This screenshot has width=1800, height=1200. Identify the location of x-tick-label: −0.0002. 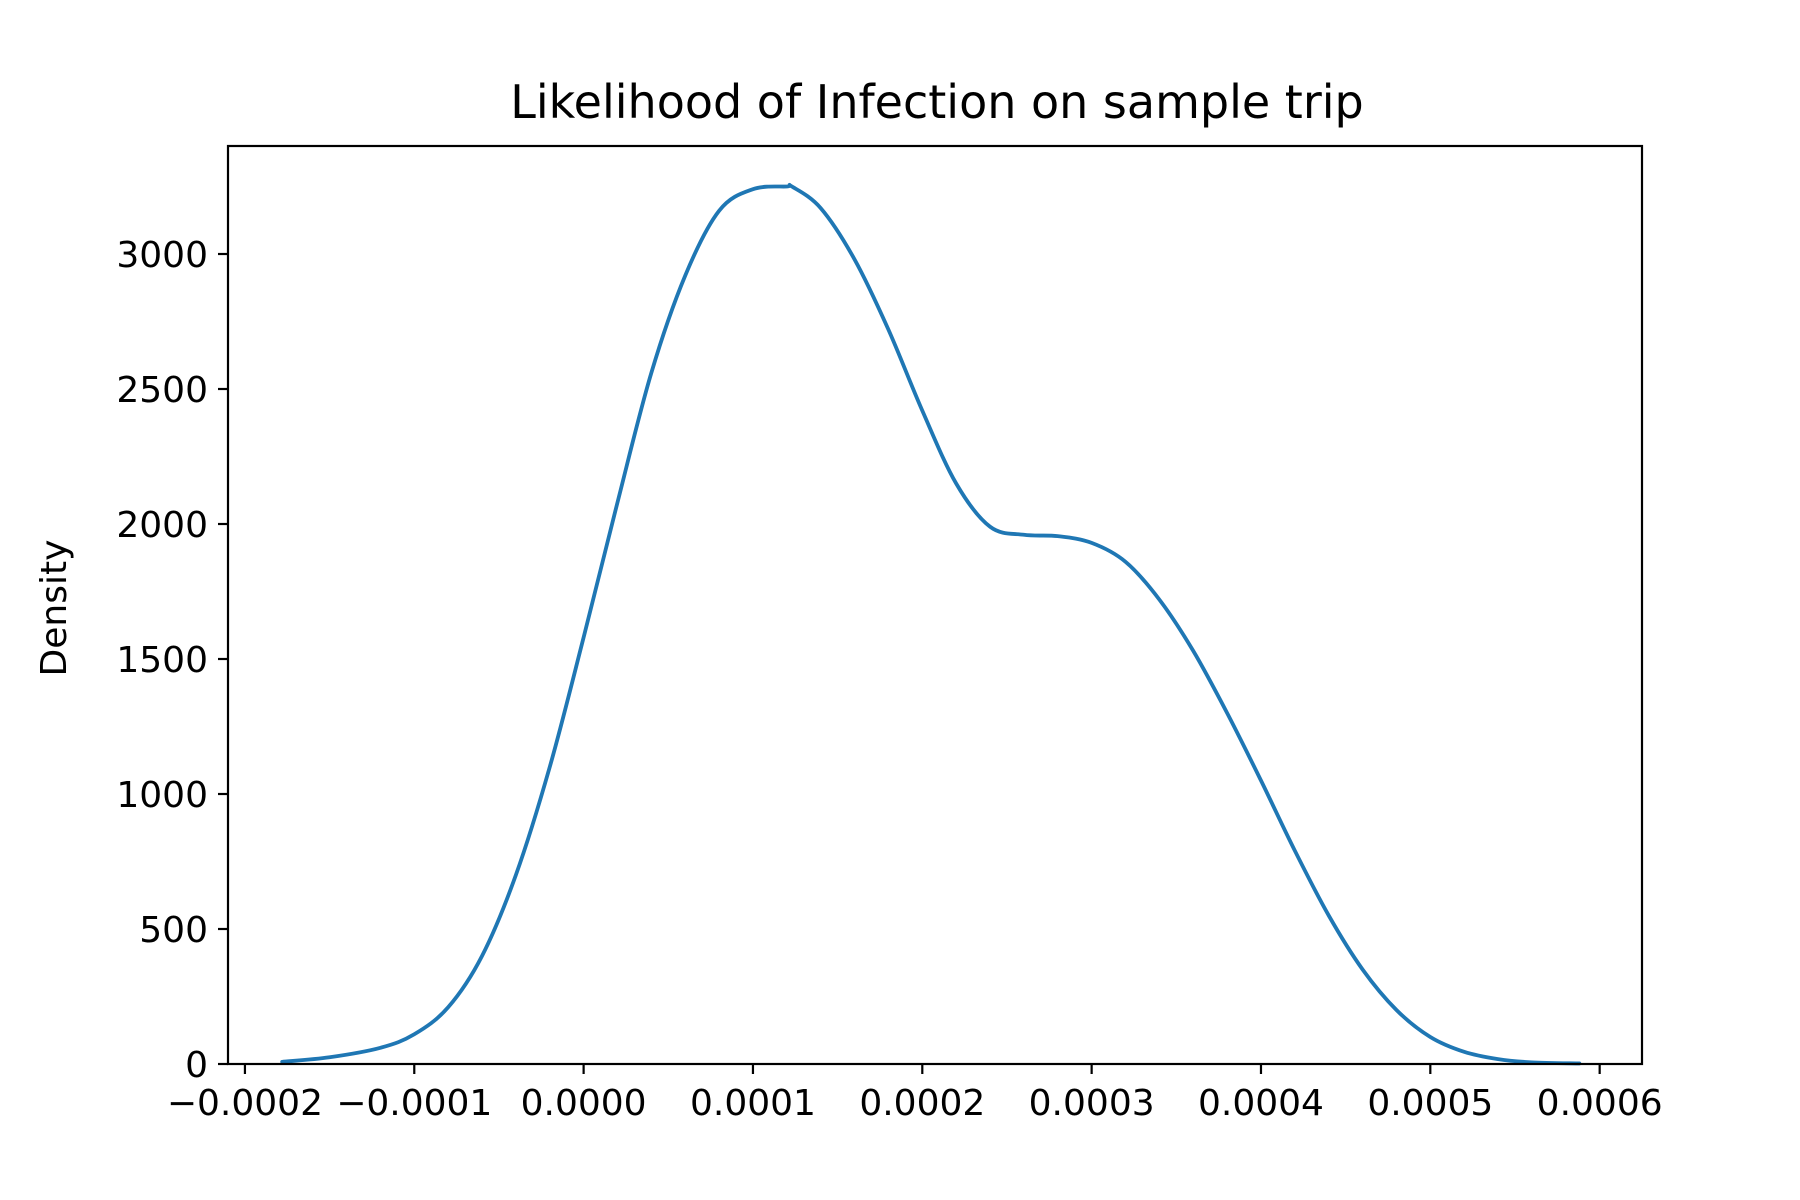
(245, 1103).